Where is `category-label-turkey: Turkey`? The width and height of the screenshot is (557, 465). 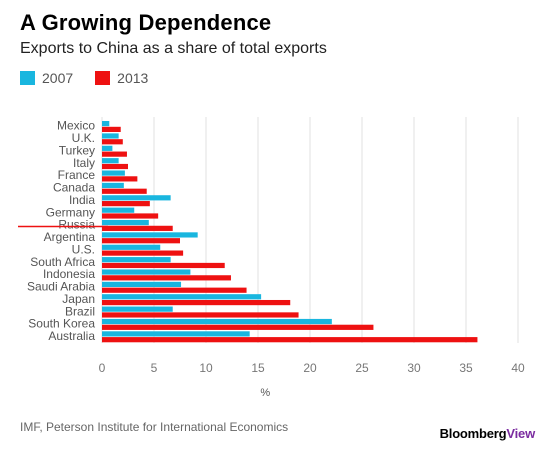 category-label-turkey: Turkey is located at coordinates (77, 150).